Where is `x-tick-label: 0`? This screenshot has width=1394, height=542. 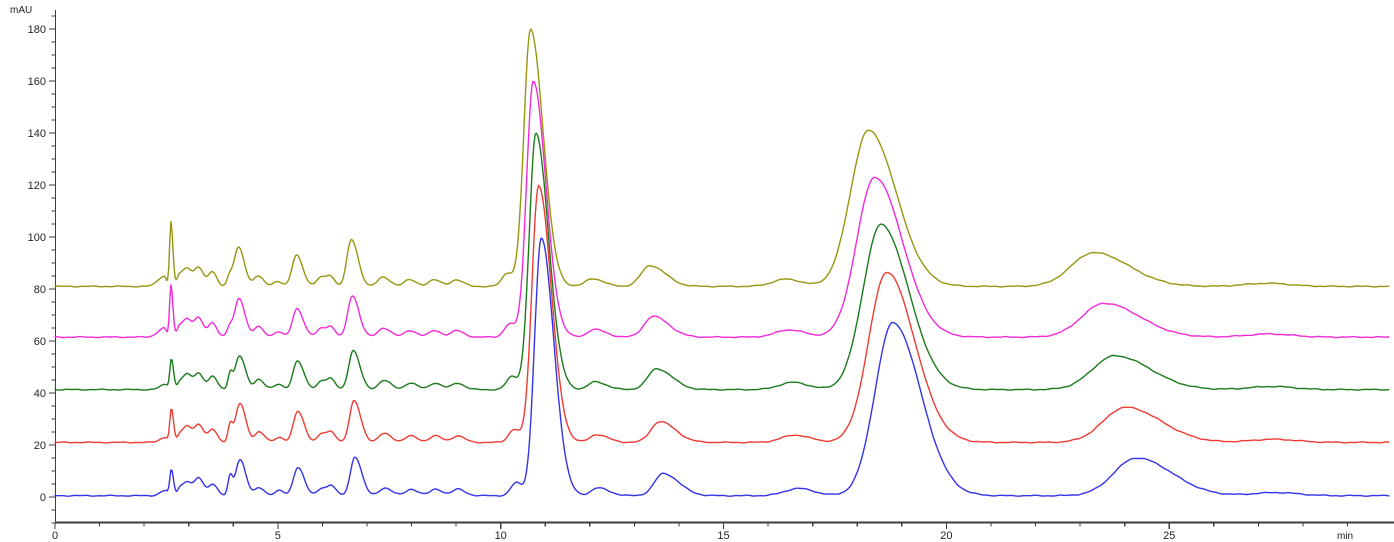
x-tick-label: 0 is located at coordinates (55, 536).